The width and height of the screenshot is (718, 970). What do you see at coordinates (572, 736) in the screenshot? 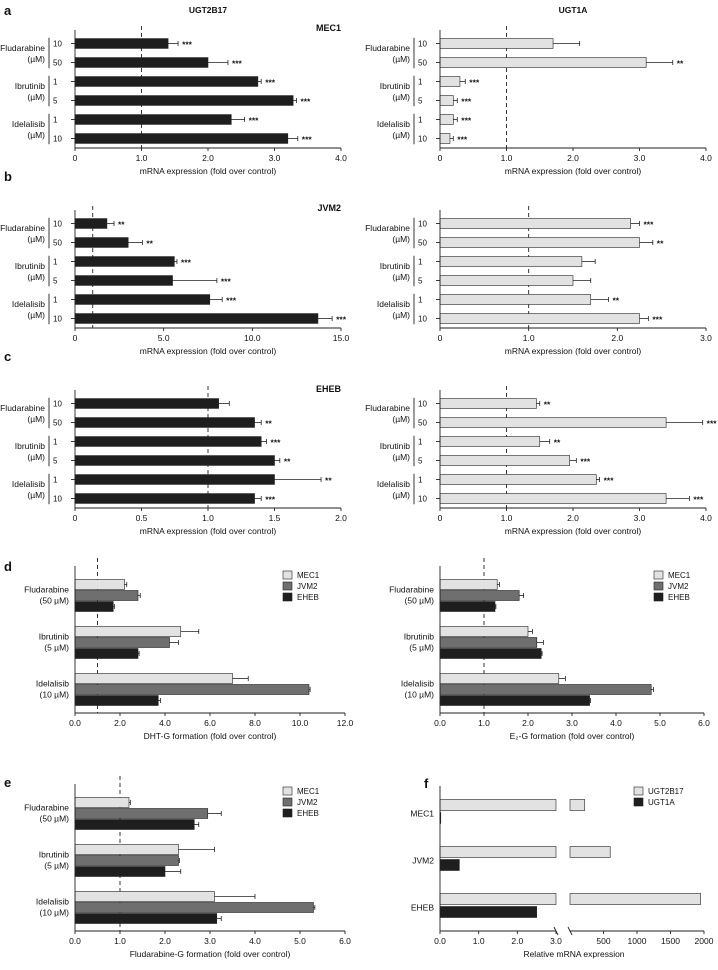
I see `x-axis-label: E₂-G formation (fold over control)` at bounding box center [572, 736].